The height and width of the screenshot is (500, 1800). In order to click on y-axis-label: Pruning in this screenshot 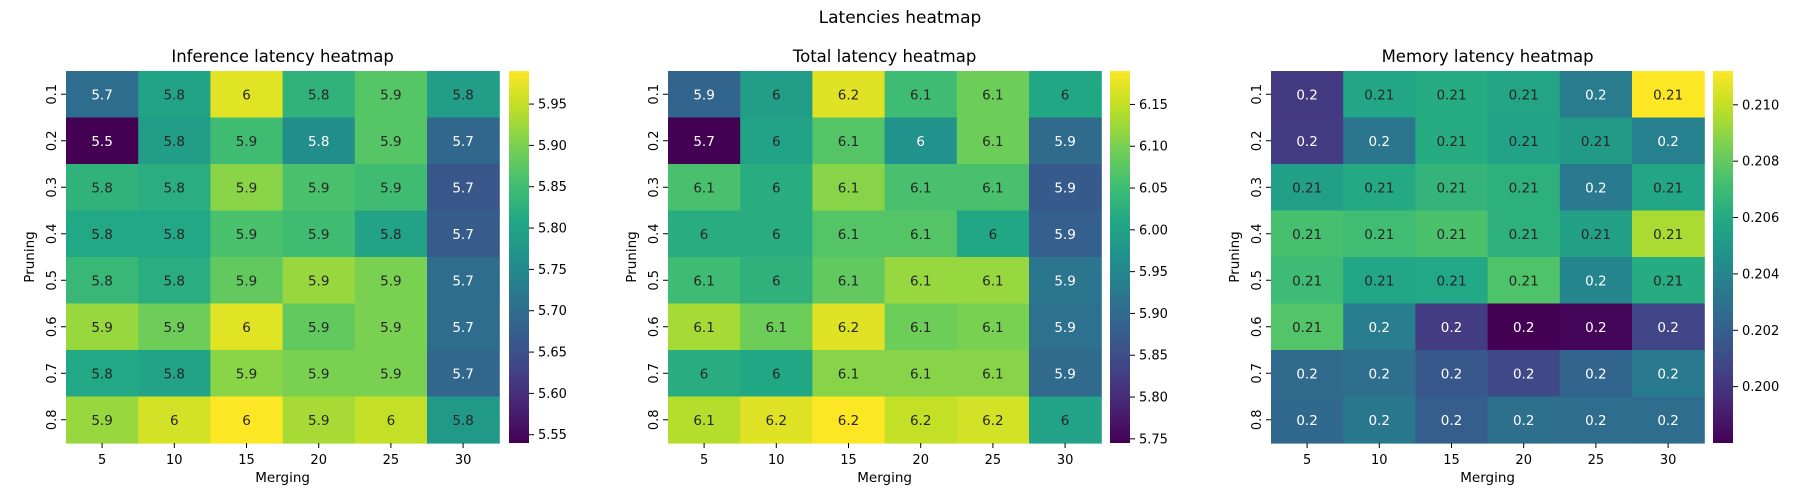, I will do `click(1235, 256)`.